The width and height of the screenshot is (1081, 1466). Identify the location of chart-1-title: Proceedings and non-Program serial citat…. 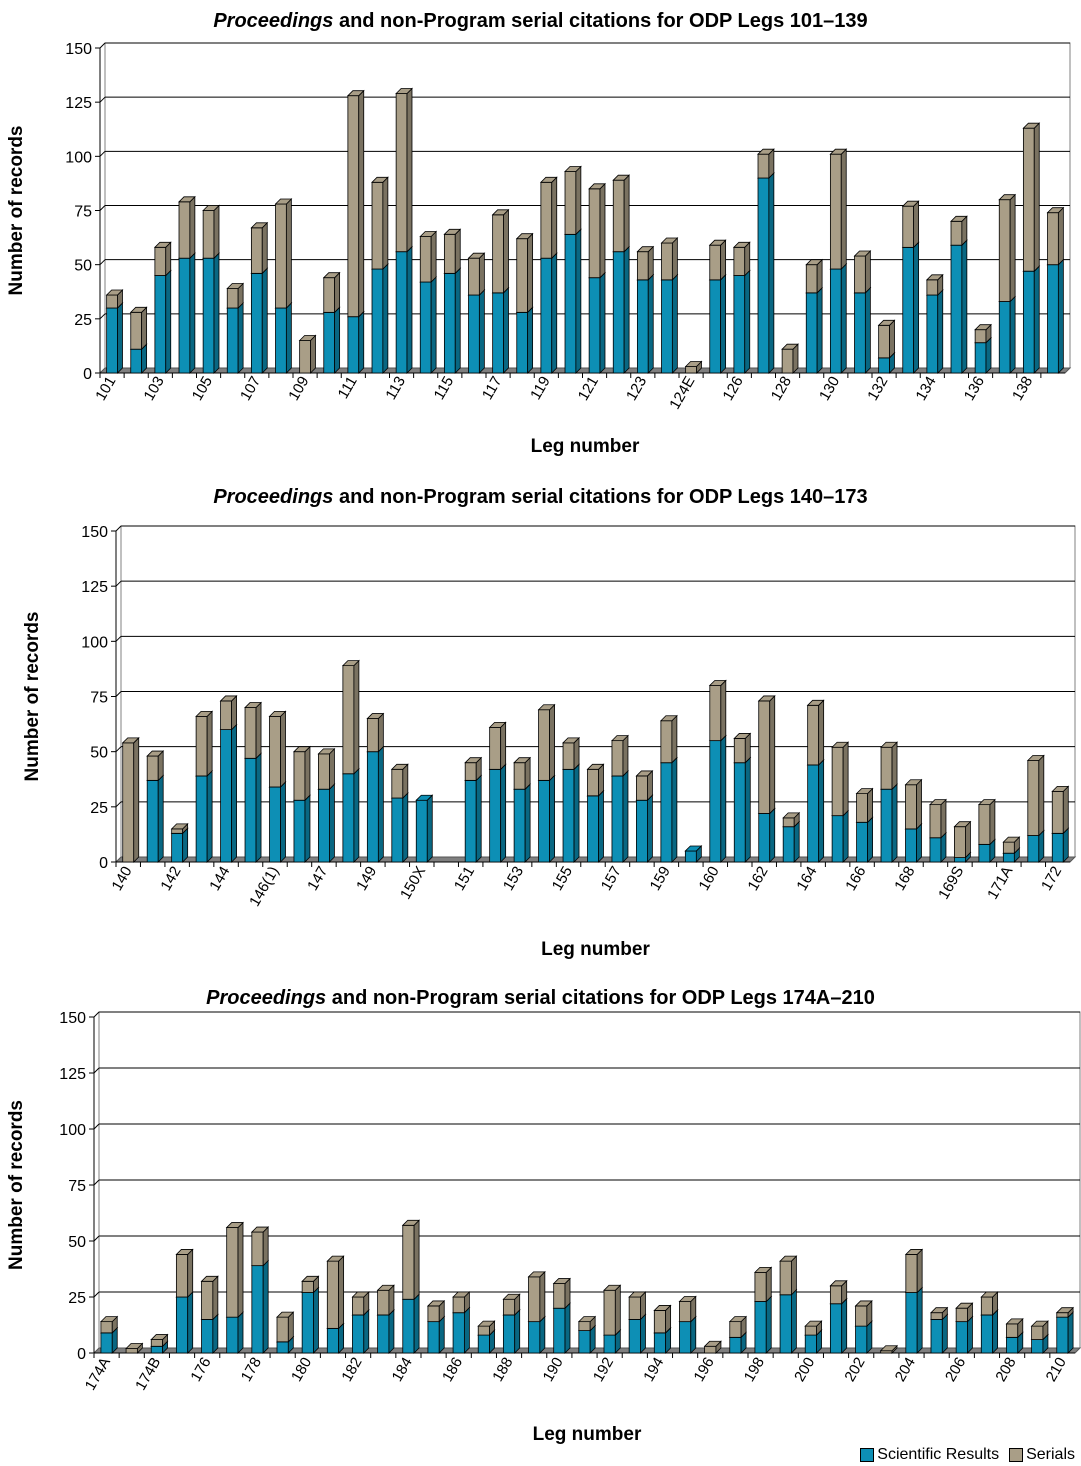
(540, 21).